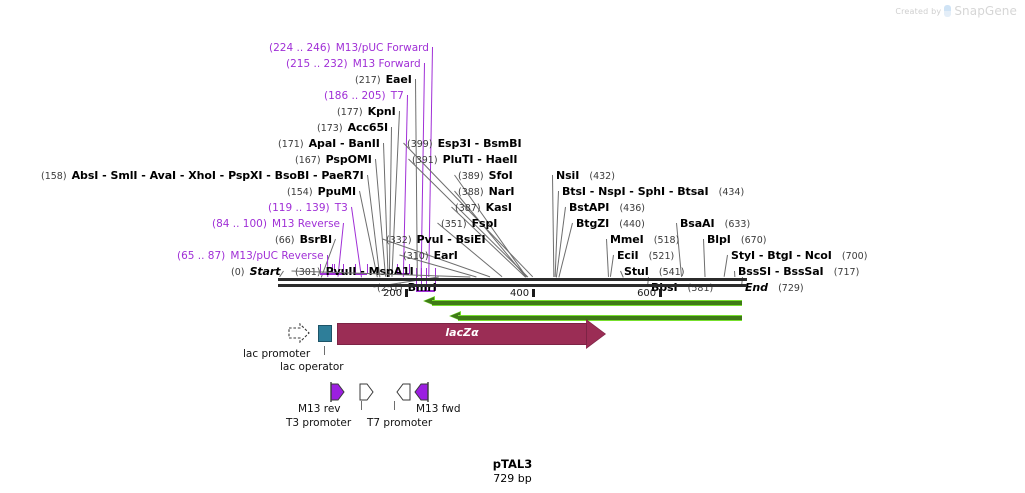 The width and height of the screenshot is (1025, 493). I want to click on annotation-name: M13/pUC Reverse, so click(277, 256).